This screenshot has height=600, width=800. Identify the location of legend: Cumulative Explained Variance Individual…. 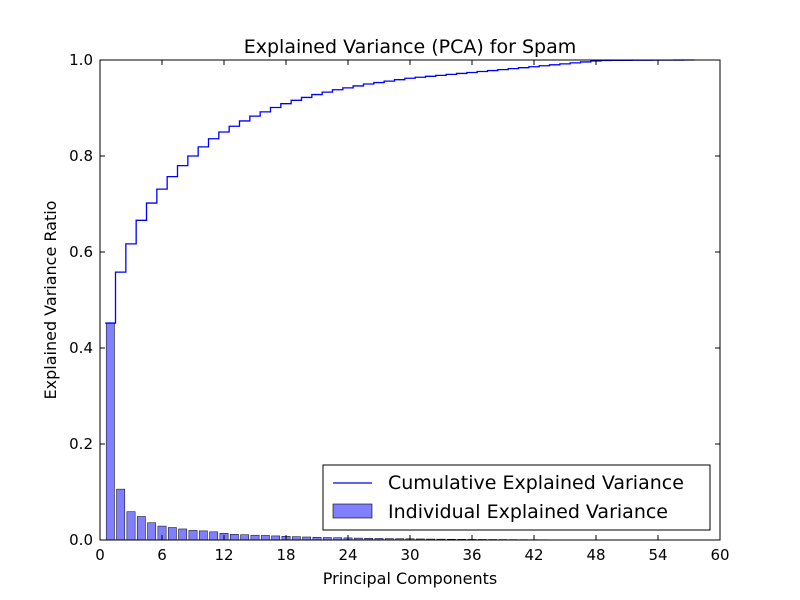
(516, 497).